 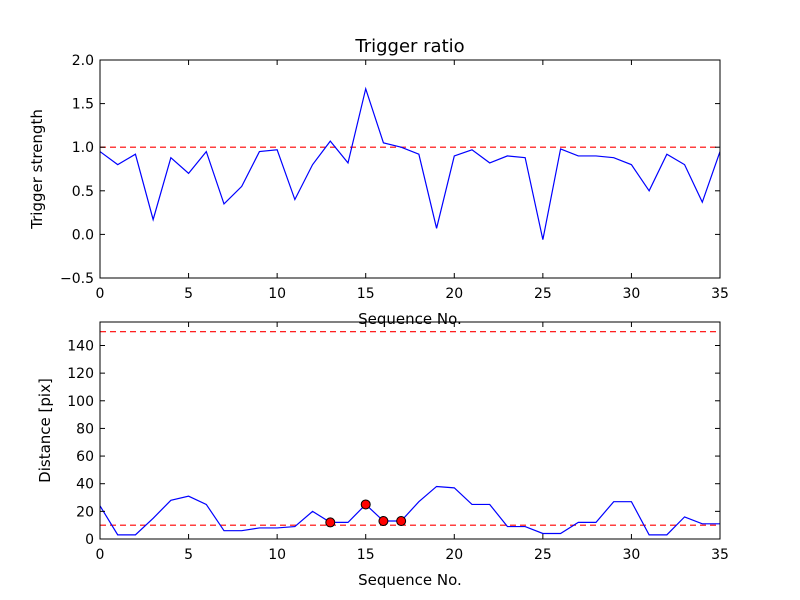 What do you see at coordinates (85, 457) in the screenshot?
I see `y-tick-label: 60` at bounding box center [85, 457].